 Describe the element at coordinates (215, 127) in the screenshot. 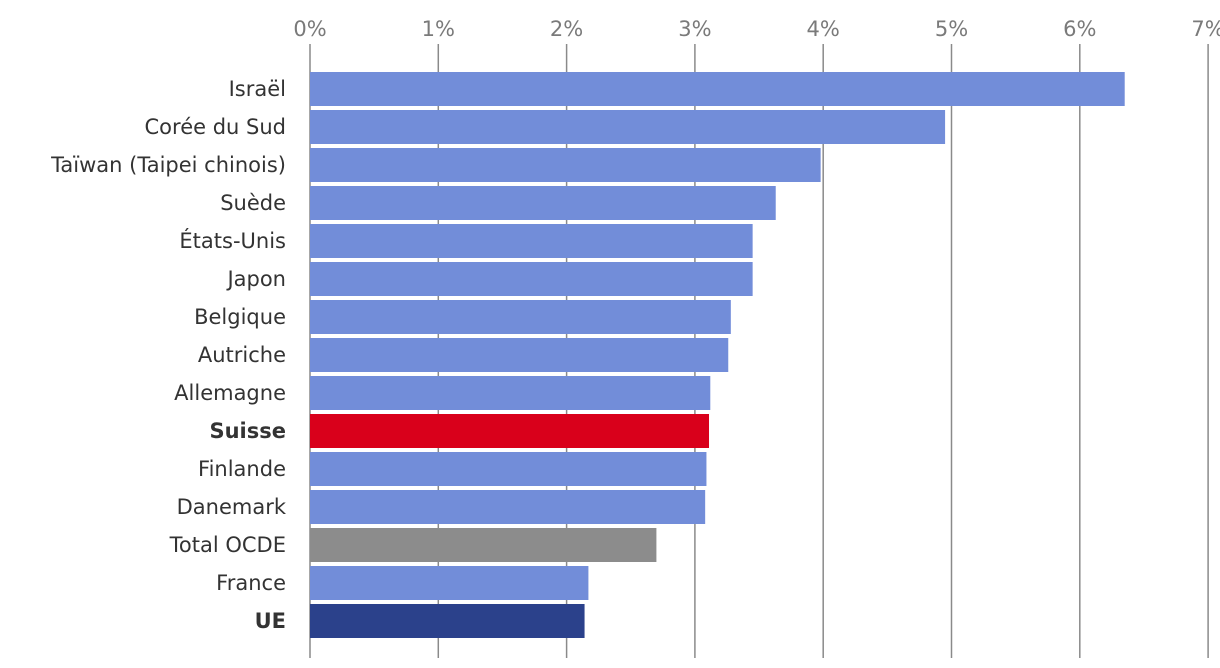

I see `category-label: Corée du Sud` at that location.